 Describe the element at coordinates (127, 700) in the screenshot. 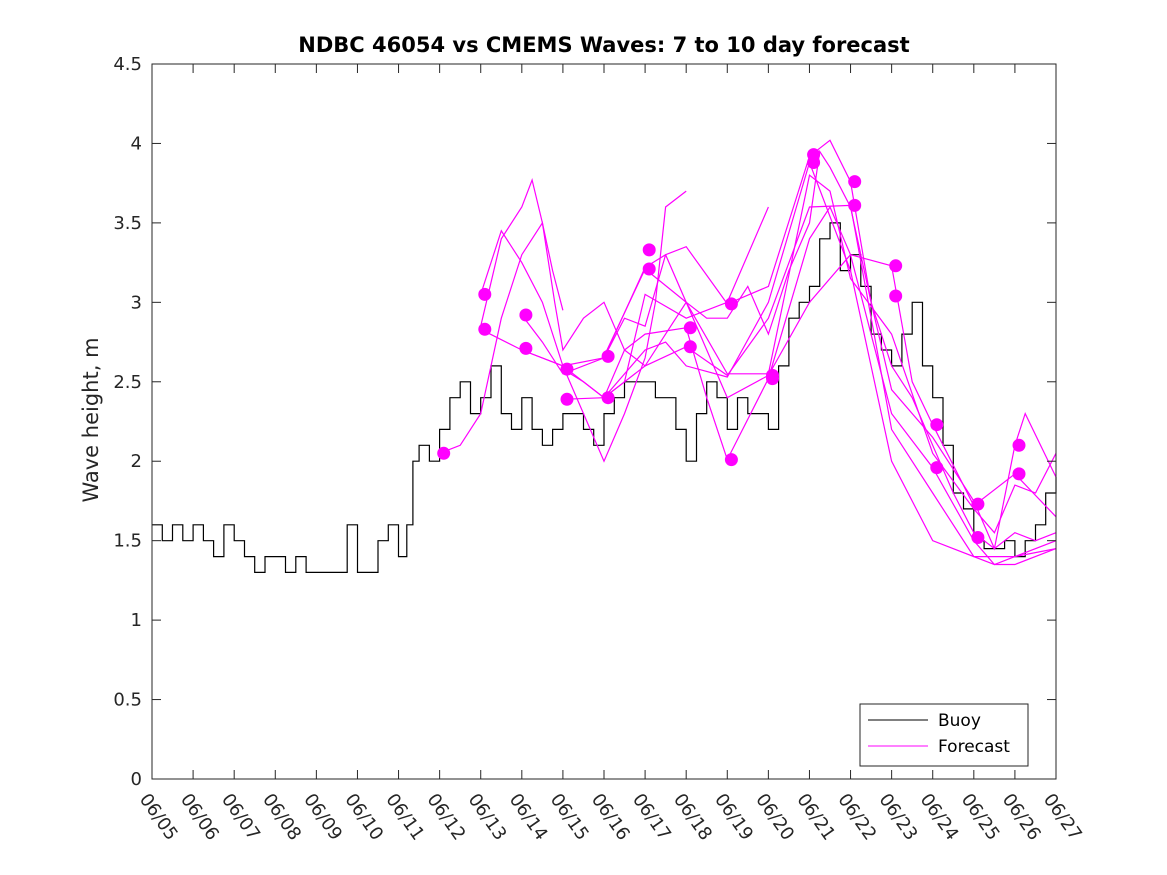

I see `y-tick-label: 0.5` at that location.